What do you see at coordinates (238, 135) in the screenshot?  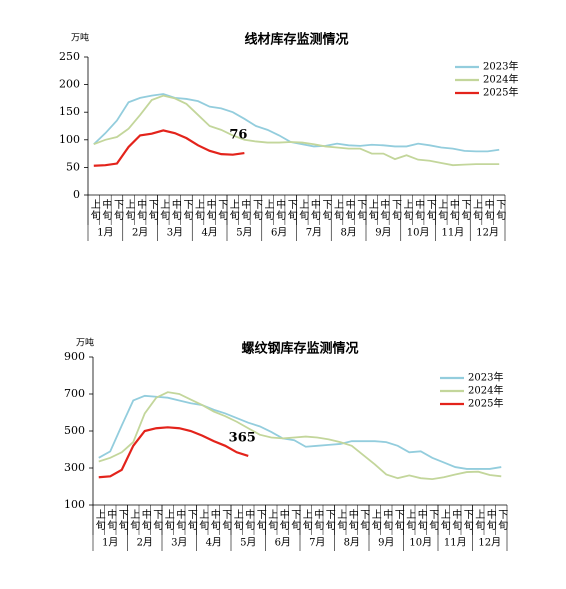 I see `annotation: 76` at bounding box center [238, 135].